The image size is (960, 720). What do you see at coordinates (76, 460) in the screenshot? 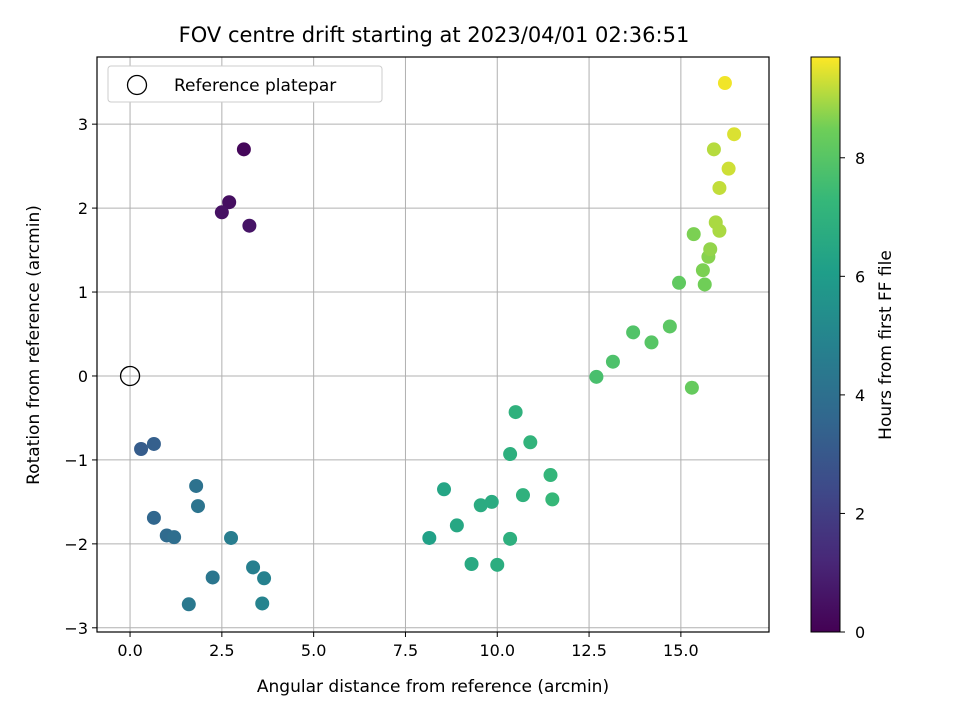
I see `y-tick-label: −1` at bounding box center [76, 460].